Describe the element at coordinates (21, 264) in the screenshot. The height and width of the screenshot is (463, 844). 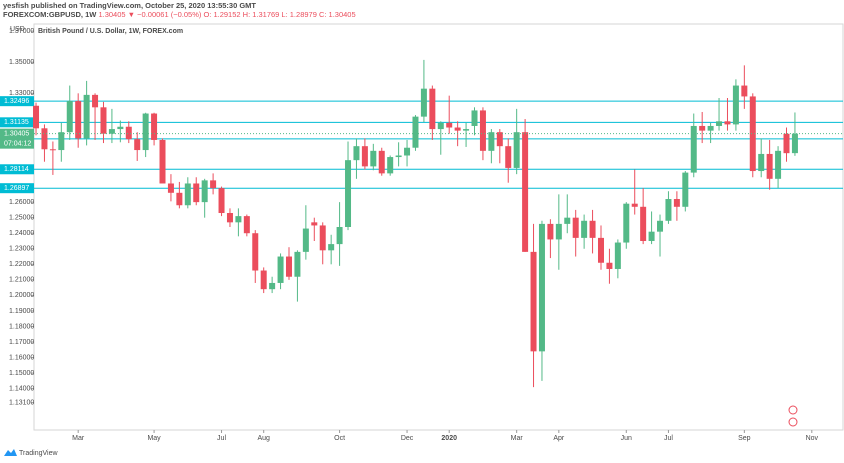
I see `y-tick-label: 1.22000` at that location.